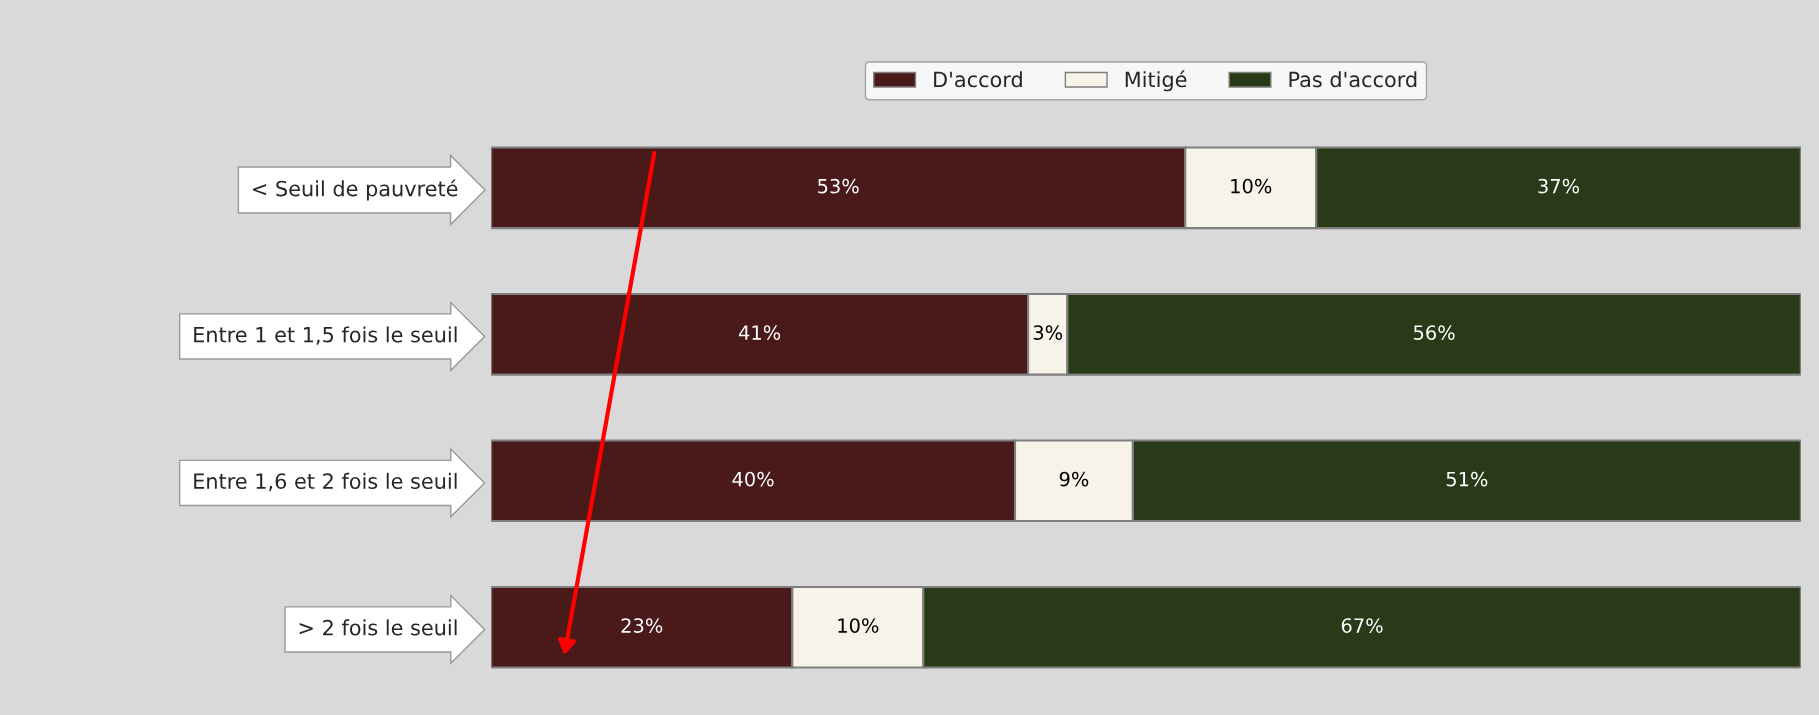 The width and height of the screenshot is (1819, 715). Describe the element at coordinates (1434, 332) in the screenshot. I see `data-label: 56%` at that location.